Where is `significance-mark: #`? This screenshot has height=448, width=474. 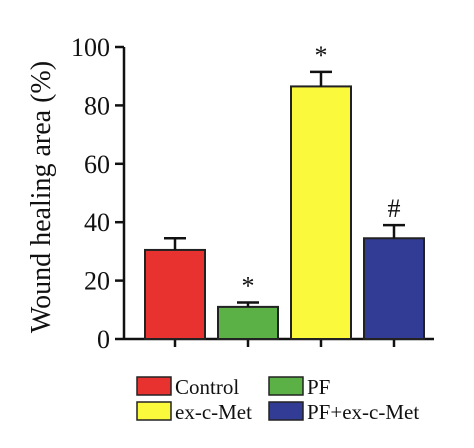
significance-mark: # is located at coordinates (394, 208).